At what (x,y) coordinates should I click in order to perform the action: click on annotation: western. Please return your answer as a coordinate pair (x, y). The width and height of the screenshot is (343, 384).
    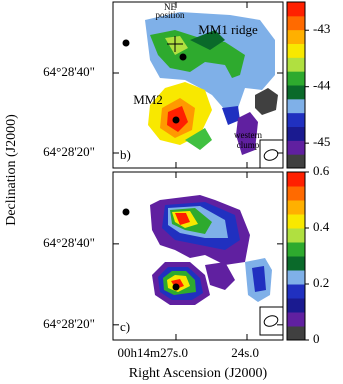
    Looking at the image, I should click on (248, 135).